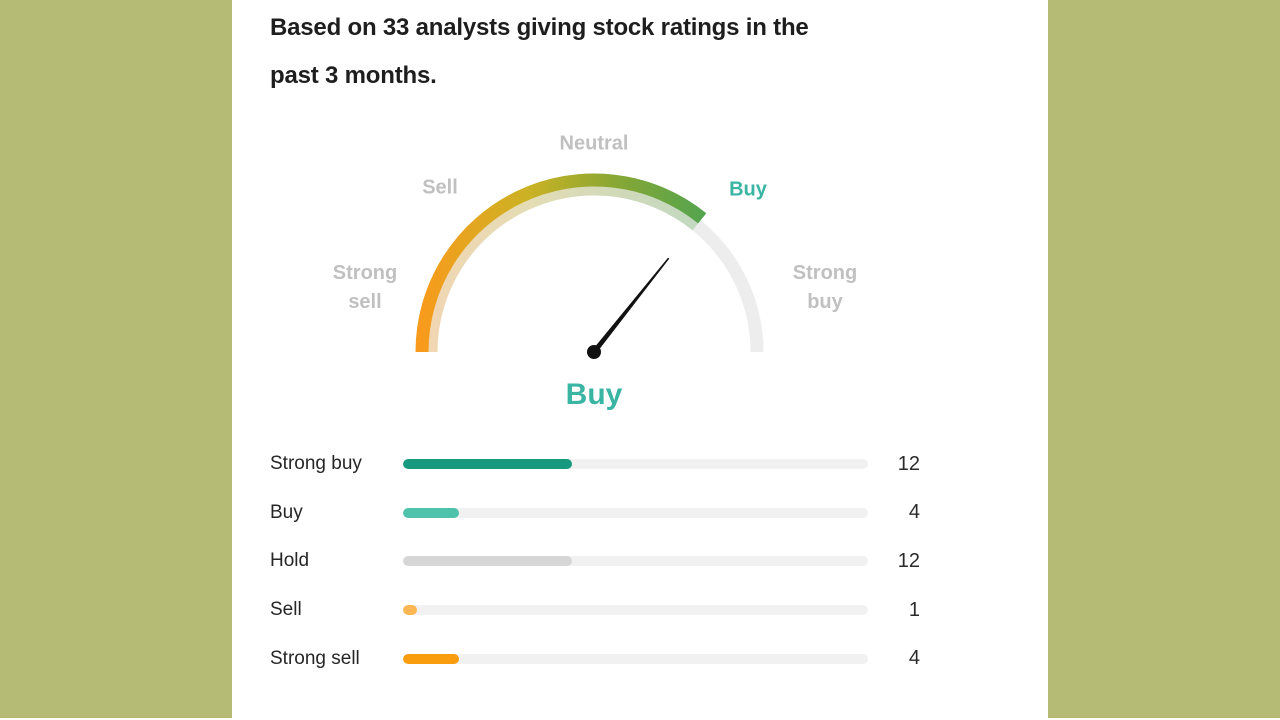 This screenshot has width=1280, height=720. I want to click on gauge-value-arc, so click(561, 263).